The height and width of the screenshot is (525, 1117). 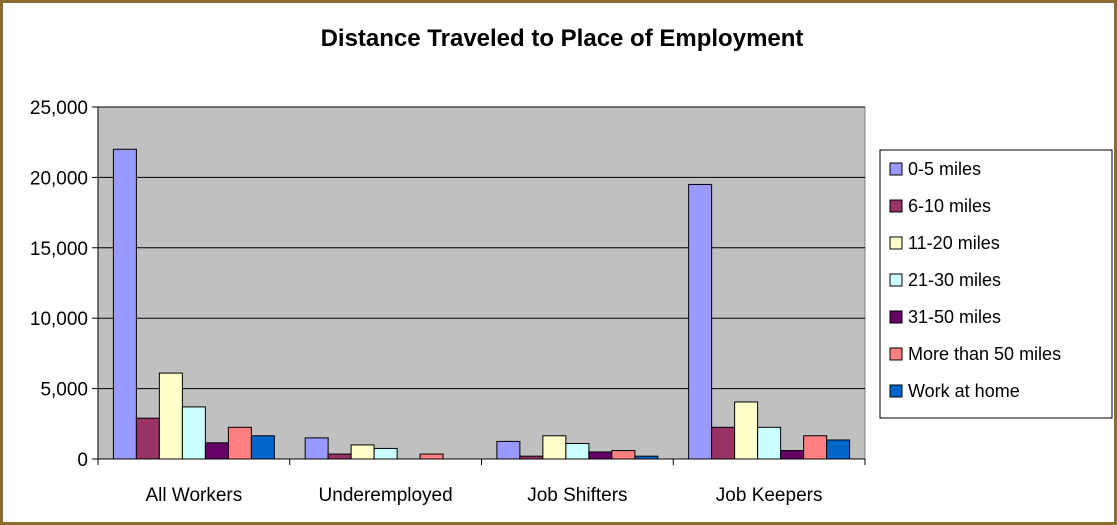 What do you see at coordinates (59, 249) in the screenshot?
I see `y-tick-label: 15,000` at bounding box center [59, 249].